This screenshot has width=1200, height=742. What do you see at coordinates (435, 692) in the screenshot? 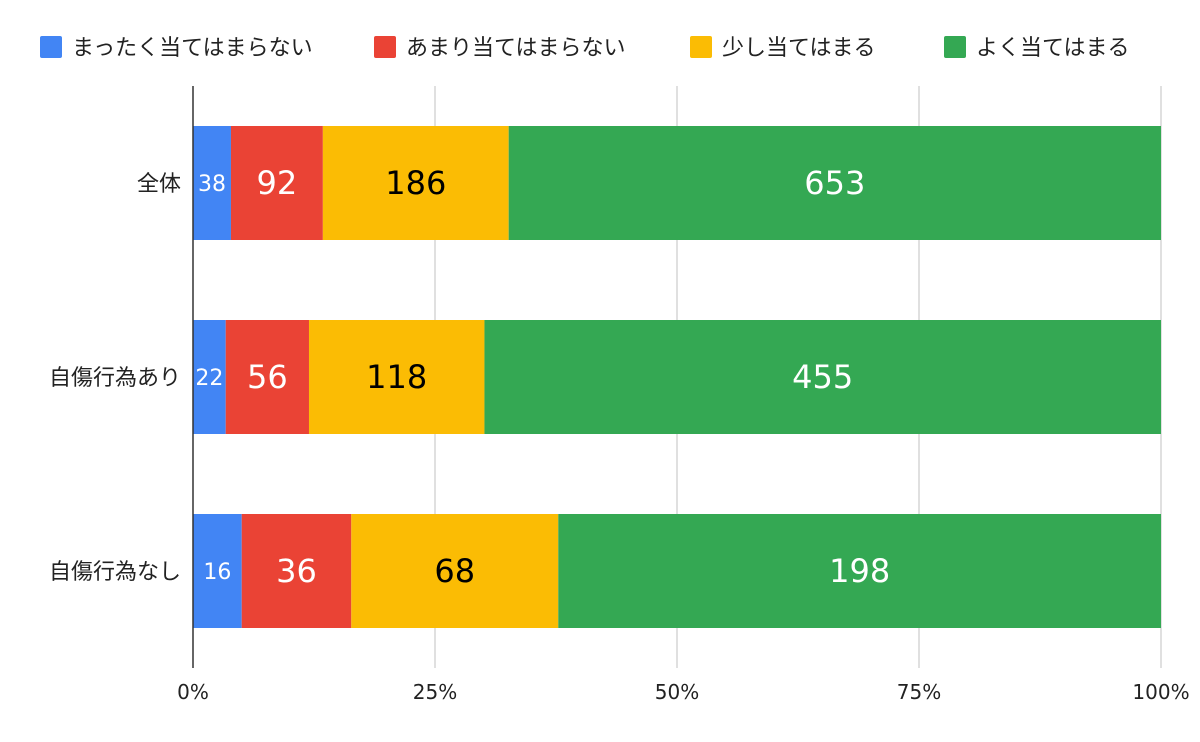
I see `x-tick-label: 25%` at bounding box center [435, 692].